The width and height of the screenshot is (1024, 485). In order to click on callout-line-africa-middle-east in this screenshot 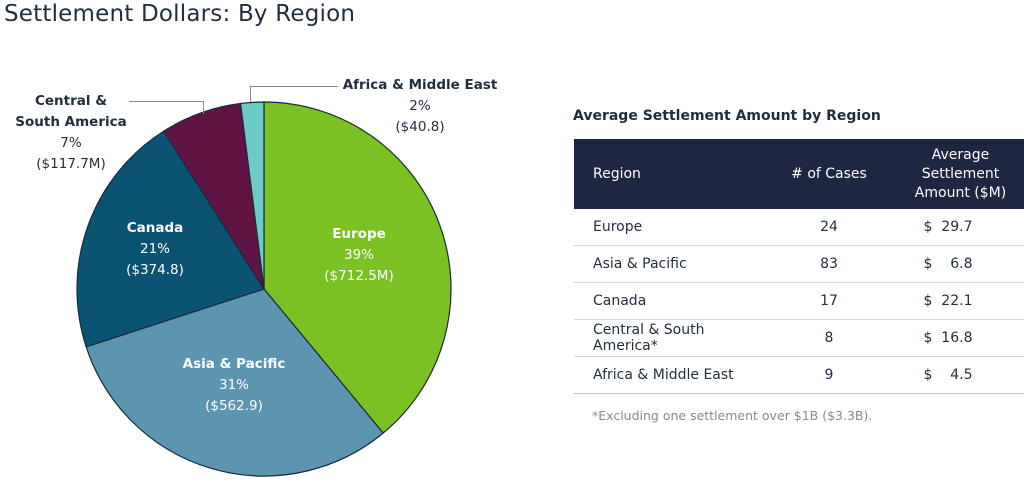, I will do `click(294, 86)`.